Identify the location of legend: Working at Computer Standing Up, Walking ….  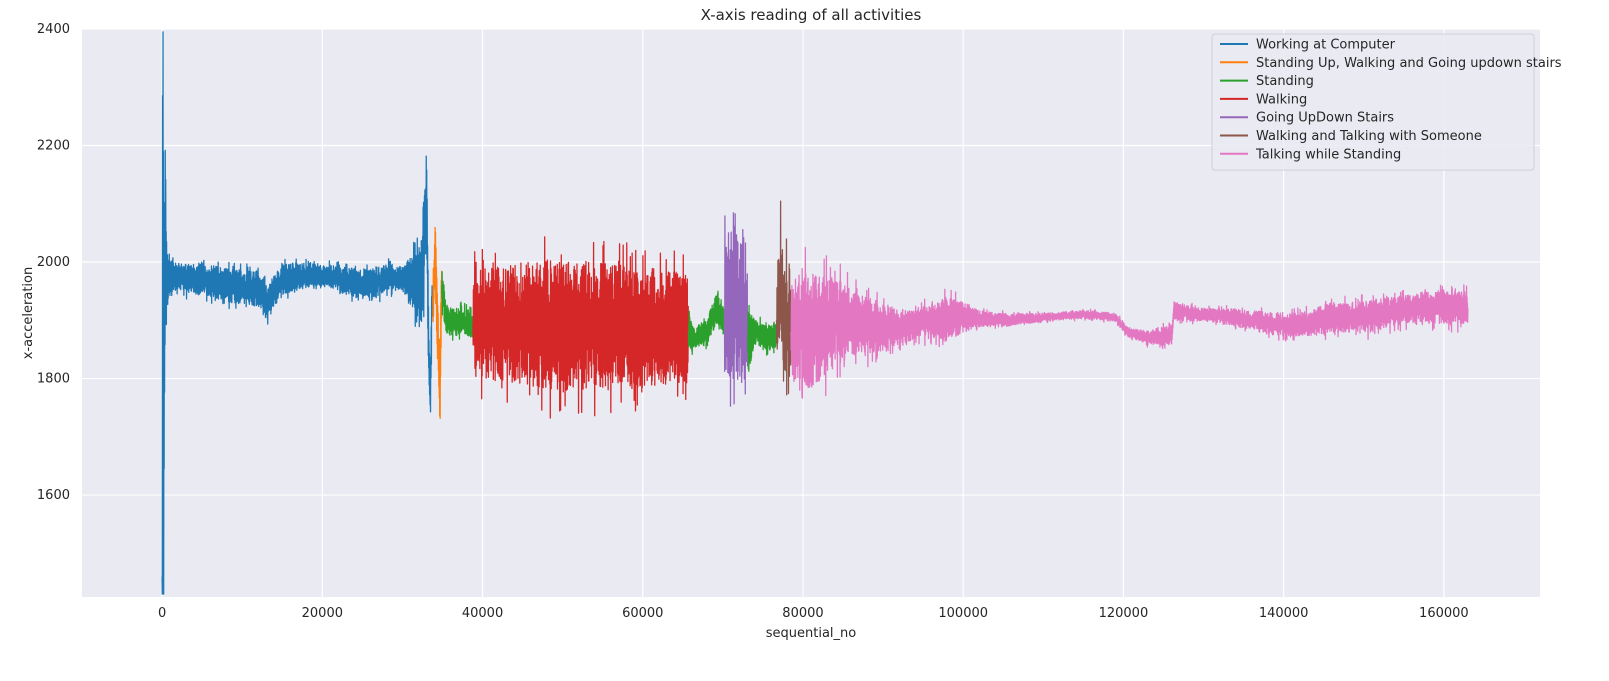
(1386, 102).